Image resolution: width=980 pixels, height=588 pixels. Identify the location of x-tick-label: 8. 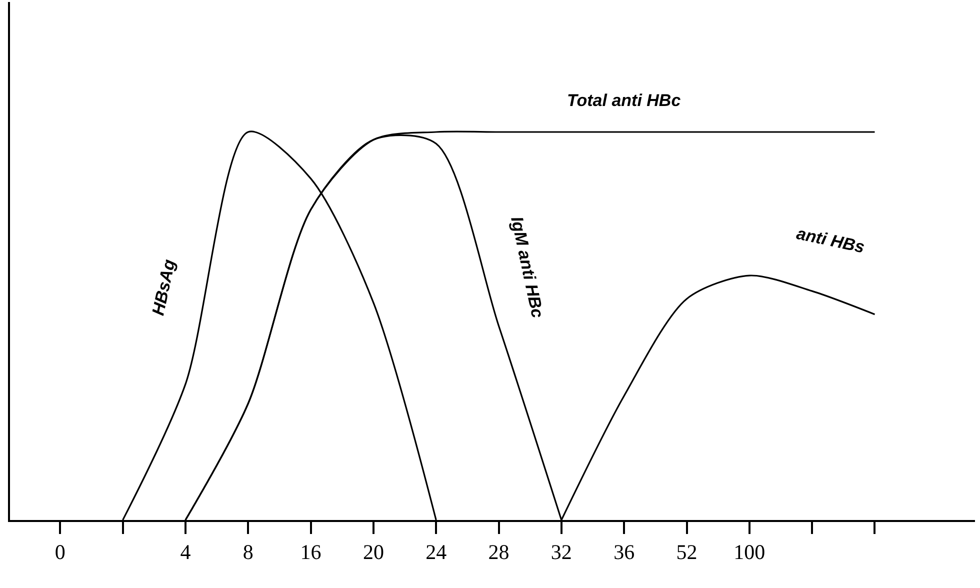
(248, 552).